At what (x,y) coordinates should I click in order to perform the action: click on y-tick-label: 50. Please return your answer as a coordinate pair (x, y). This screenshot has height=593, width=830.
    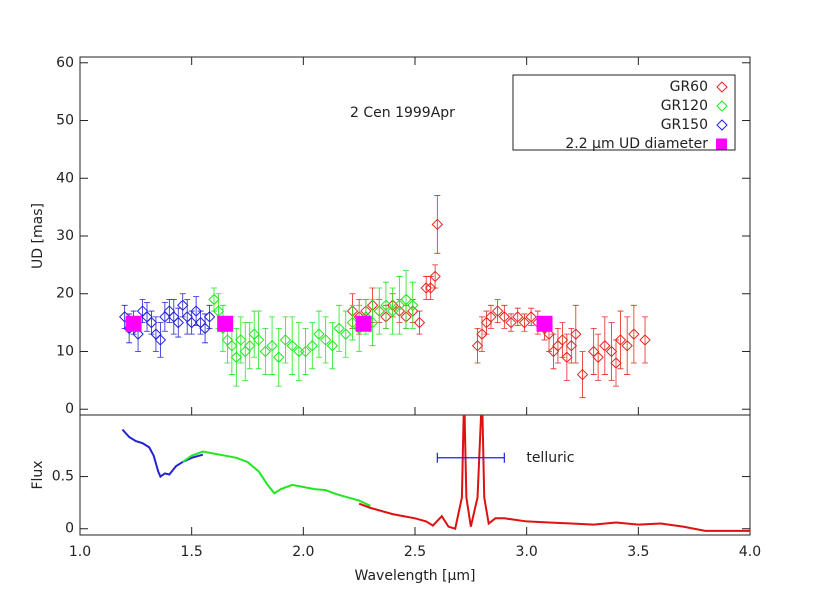
    Looking at the image, I should click on (65, 121).